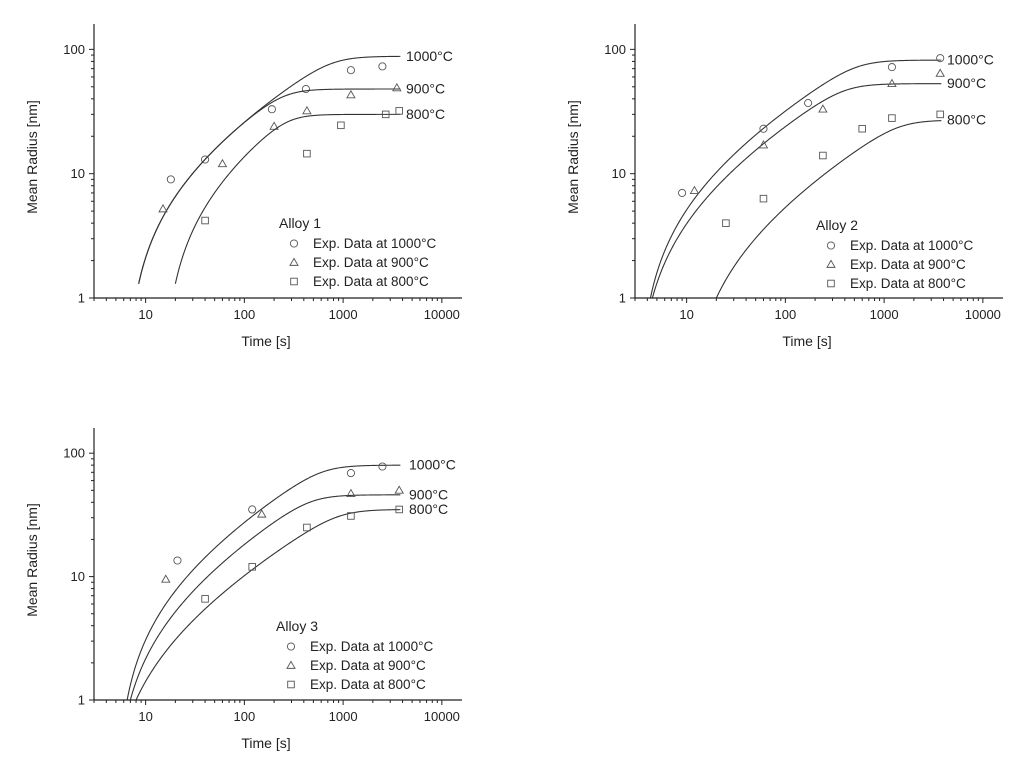 The height and width of the screenshot is (766, 1024). Describe the element at coordinates (837, 225) in the screenshot. I see `legend-title: Alloy 2` at that location.